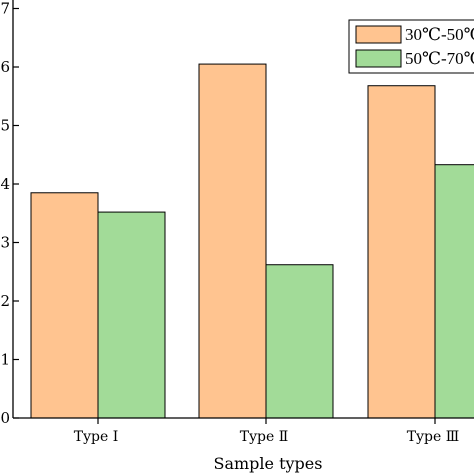 The height and width of the screenshot is (474, 474). I want to click on legend-label-series2: 50℃-70℃, so click(439, 58).